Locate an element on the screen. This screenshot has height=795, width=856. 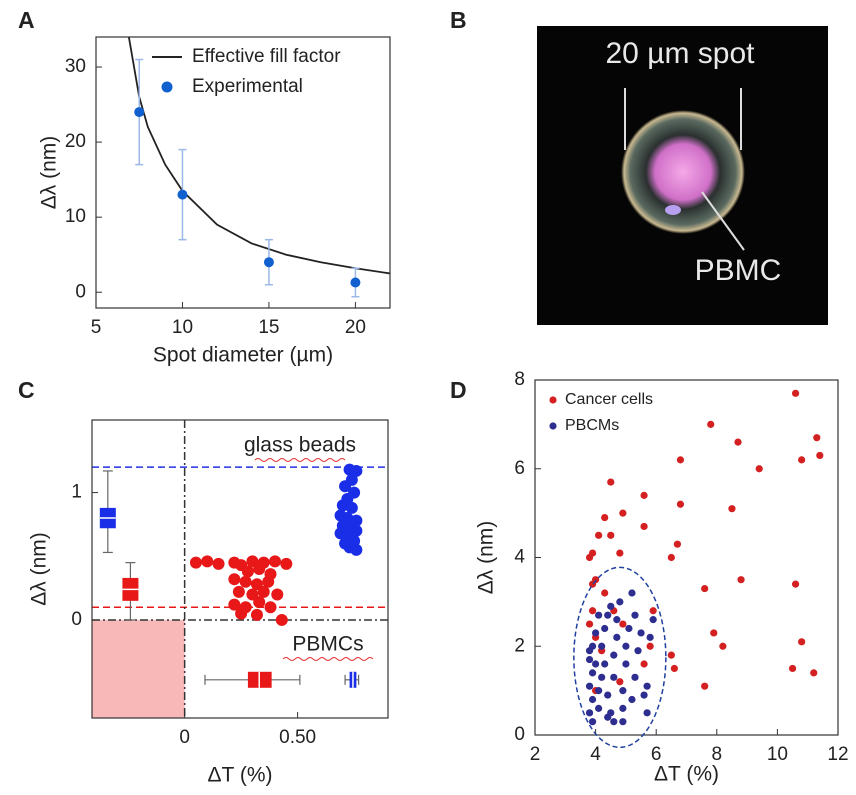
pointer is located at coordinates (723, 221).